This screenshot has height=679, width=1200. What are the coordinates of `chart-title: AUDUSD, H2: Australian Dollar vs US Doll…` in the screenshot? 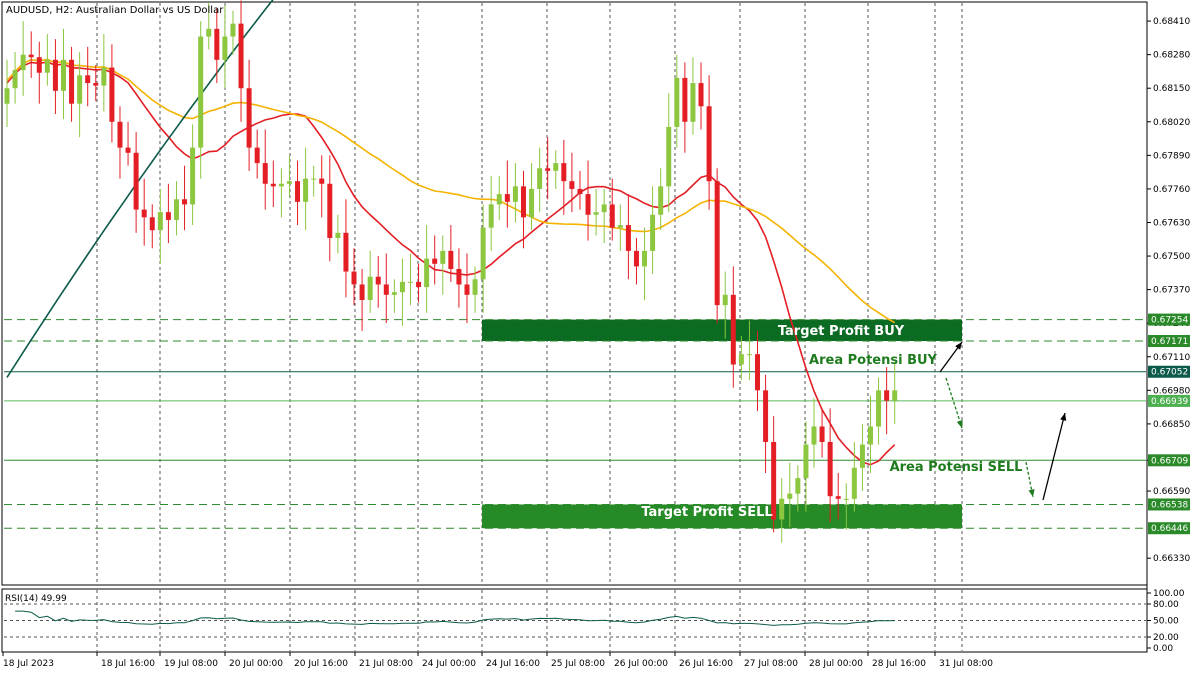 It's located at (115, 10).